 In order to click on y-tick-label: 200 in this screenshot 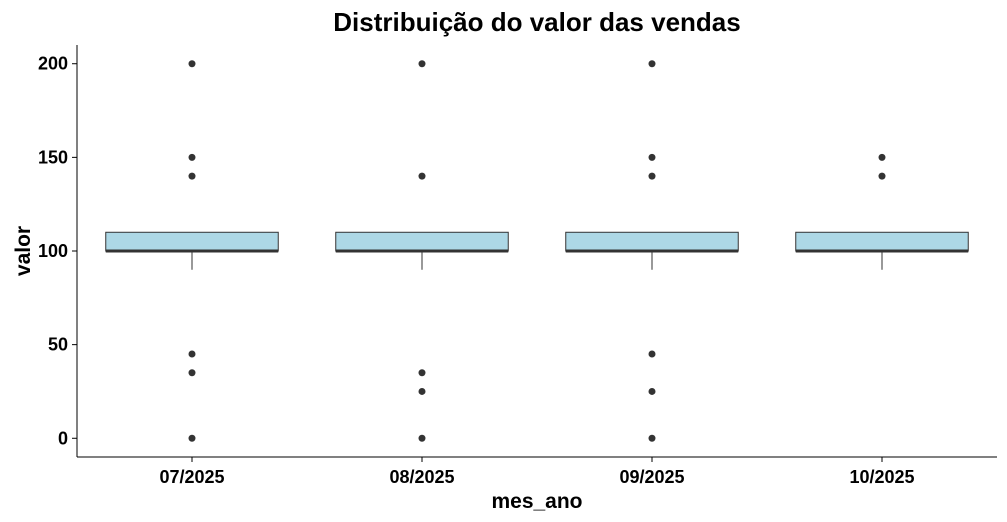, I will do `click(53, 64)`.